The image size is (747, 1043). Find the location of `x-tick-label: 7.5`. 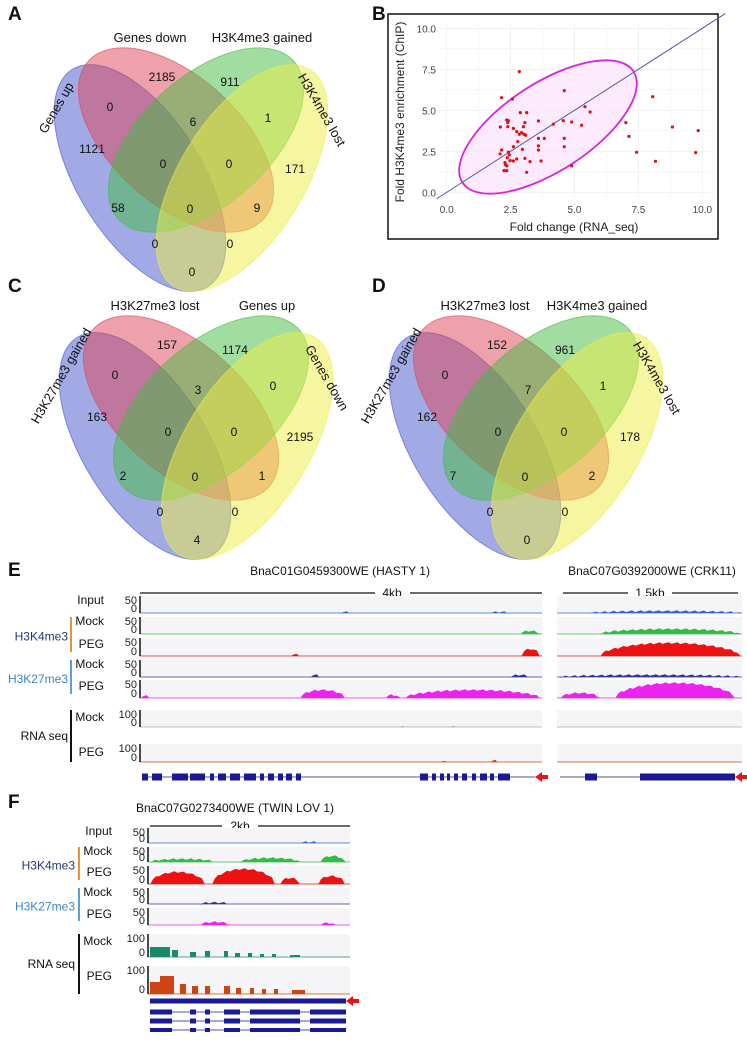

x-tick-label: 7.5 is located at coordinates (638, 210).